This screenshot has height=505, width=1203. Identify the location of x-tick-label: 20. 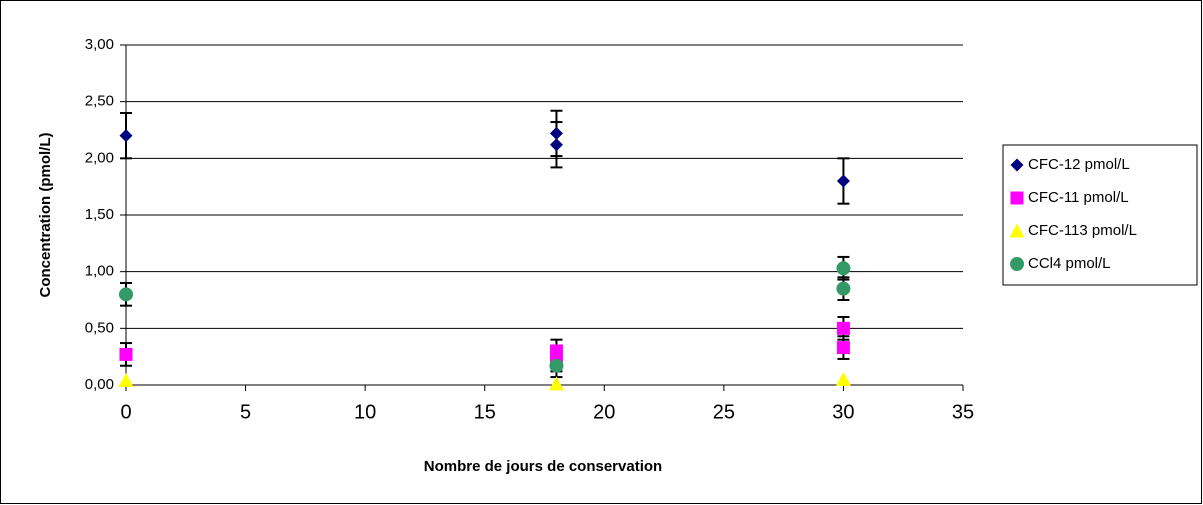
(604, 412).